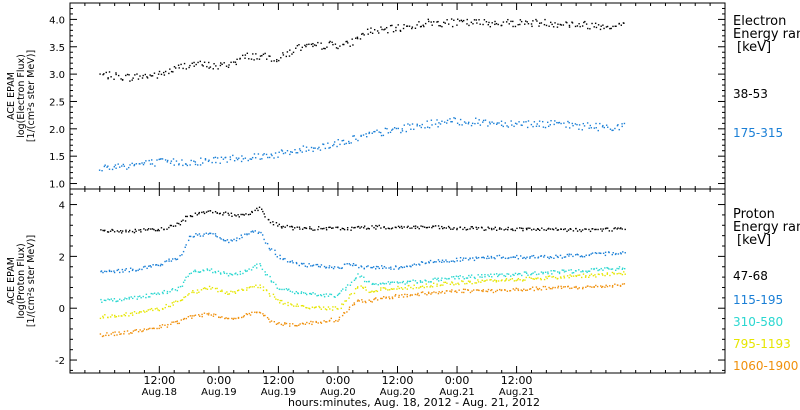 This screenshot has height=410, width=800. Describe the element at coordinates (278, 392) in the screenshot. I see `xtick-date-label: Aug.19` at that location.